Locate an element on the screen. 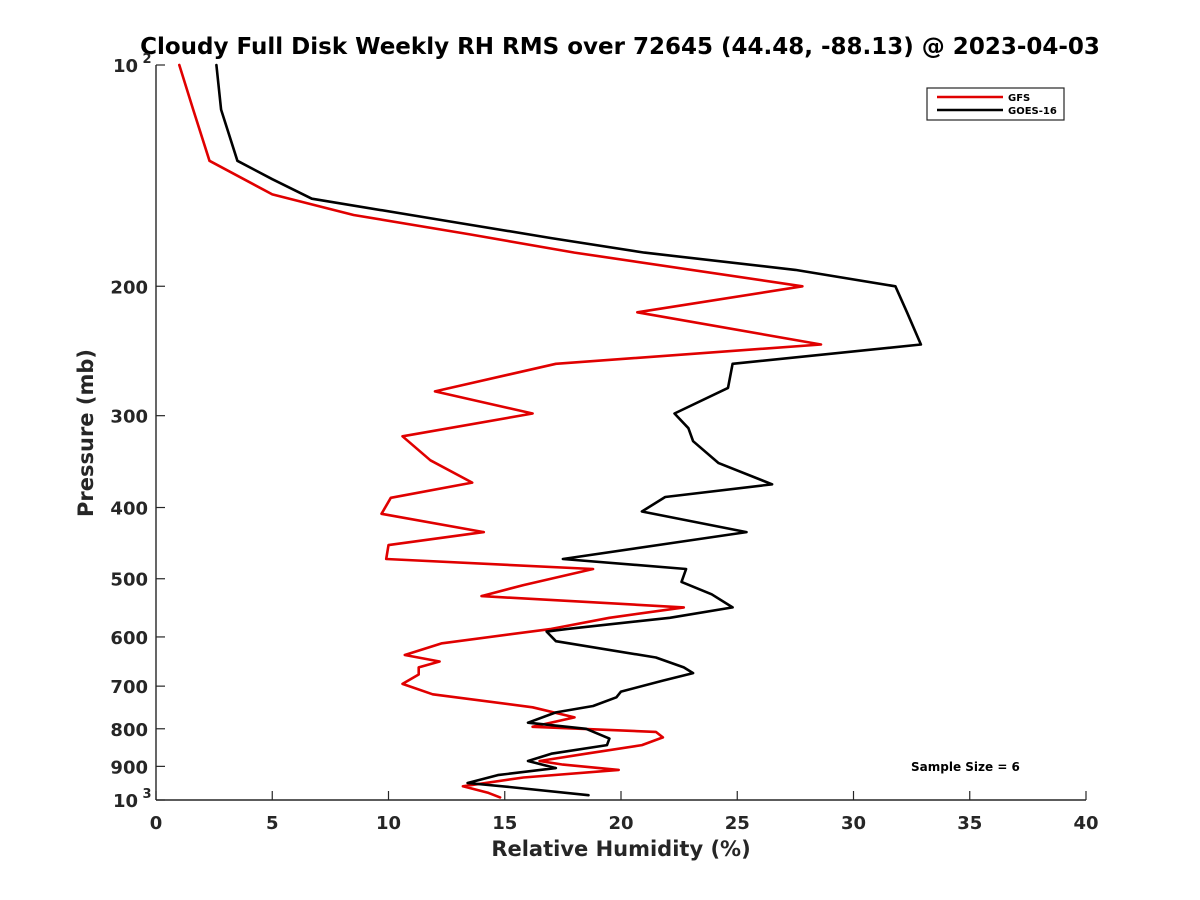 The height and width of the screenshot is (900, 1200). y-tick-label: 200 is located at coordinates (129, 287).